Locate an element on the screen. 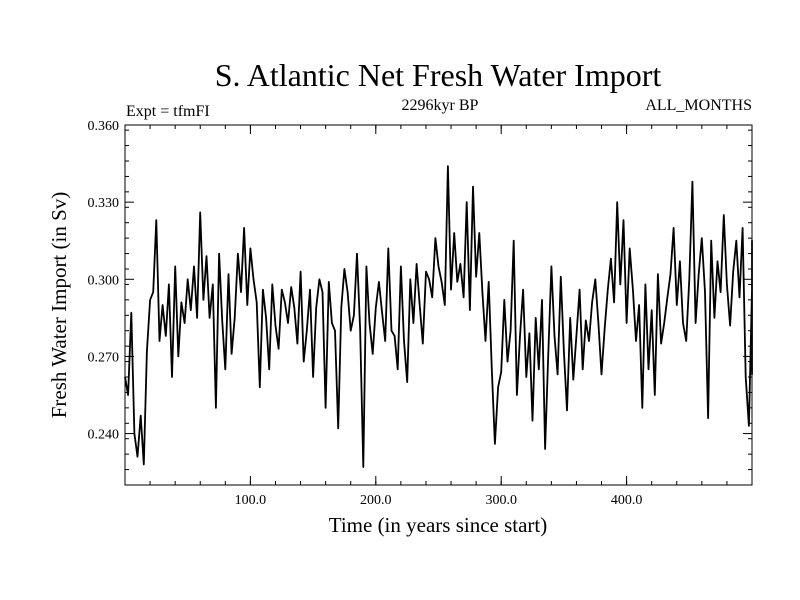  y-tick-label: 0.360 is located at coordinates (104, 126).